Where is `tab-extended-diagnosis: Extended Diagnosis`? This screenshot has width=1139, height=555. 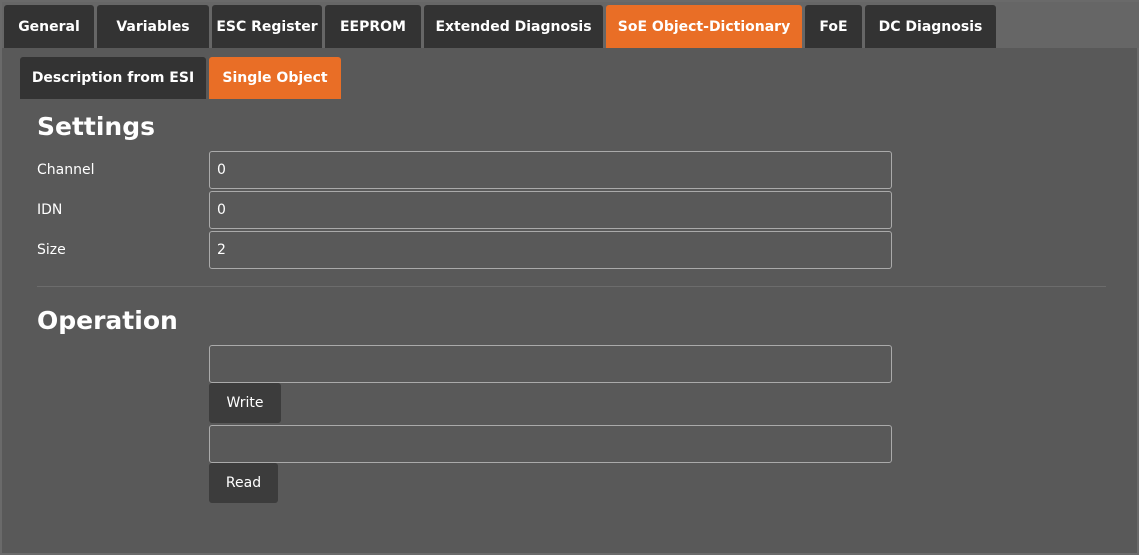
tab-extended-diagnosis: Extended Diagnosis is located at coordinates (513, 26).